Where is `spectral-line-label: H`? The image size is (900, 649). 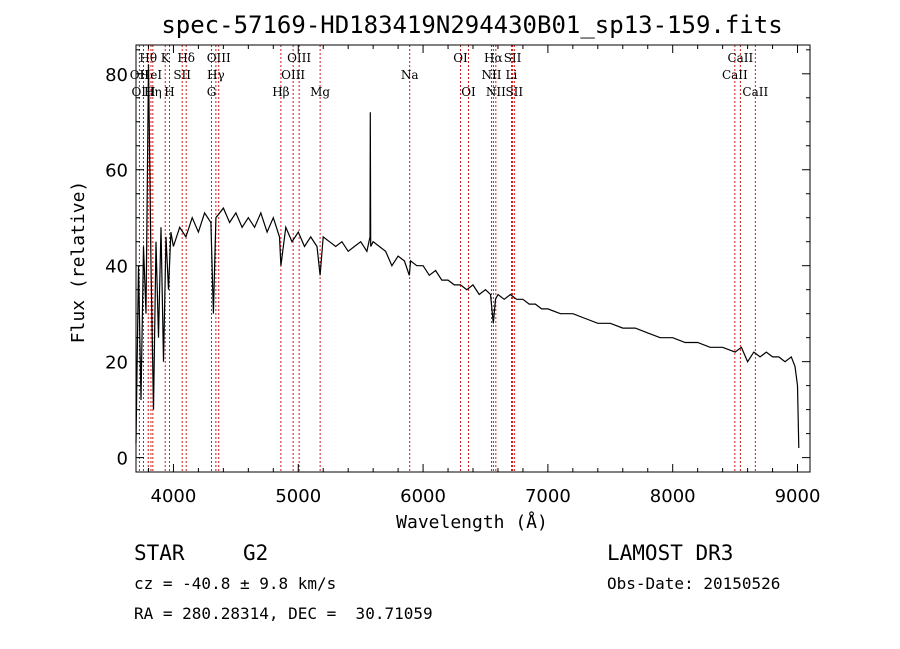
spectral-line-label: H is located at coordinates (169, 92).